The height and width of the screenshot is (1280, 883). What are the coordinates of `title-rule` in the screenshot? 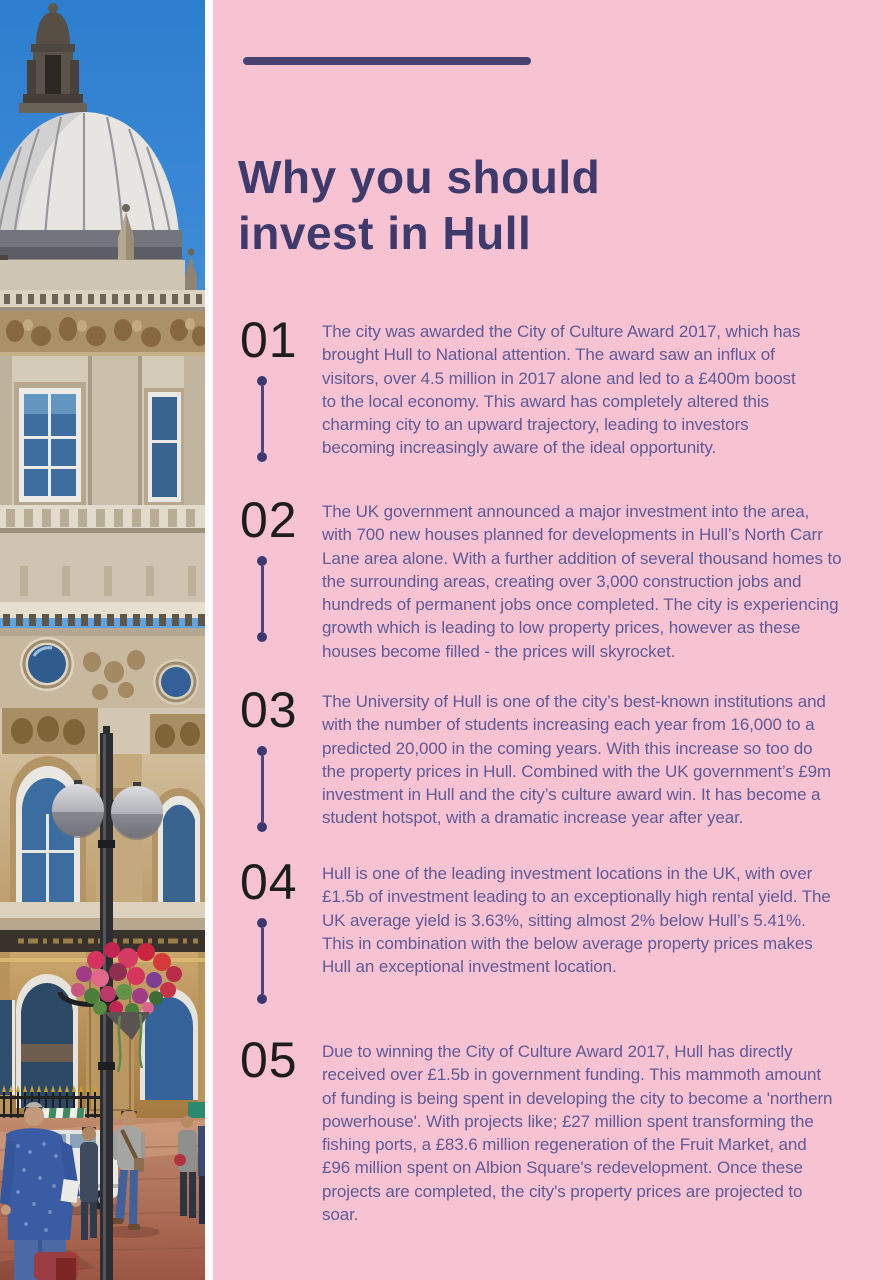 It's located at (387, 61).